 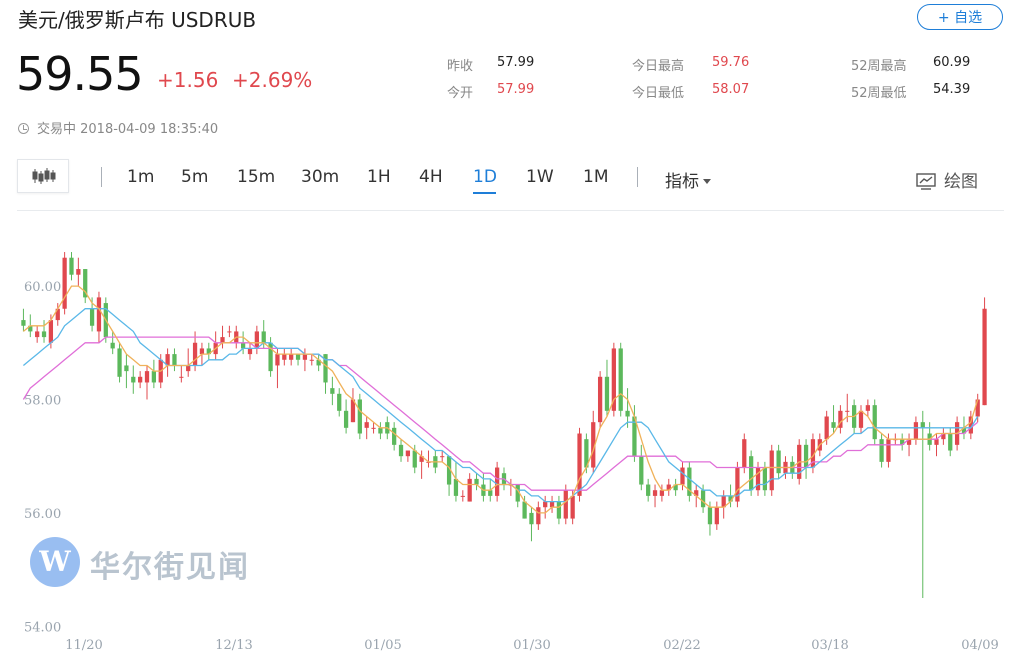 I want to click on timeframe-15m: 15m, so click(x=256, y=177).